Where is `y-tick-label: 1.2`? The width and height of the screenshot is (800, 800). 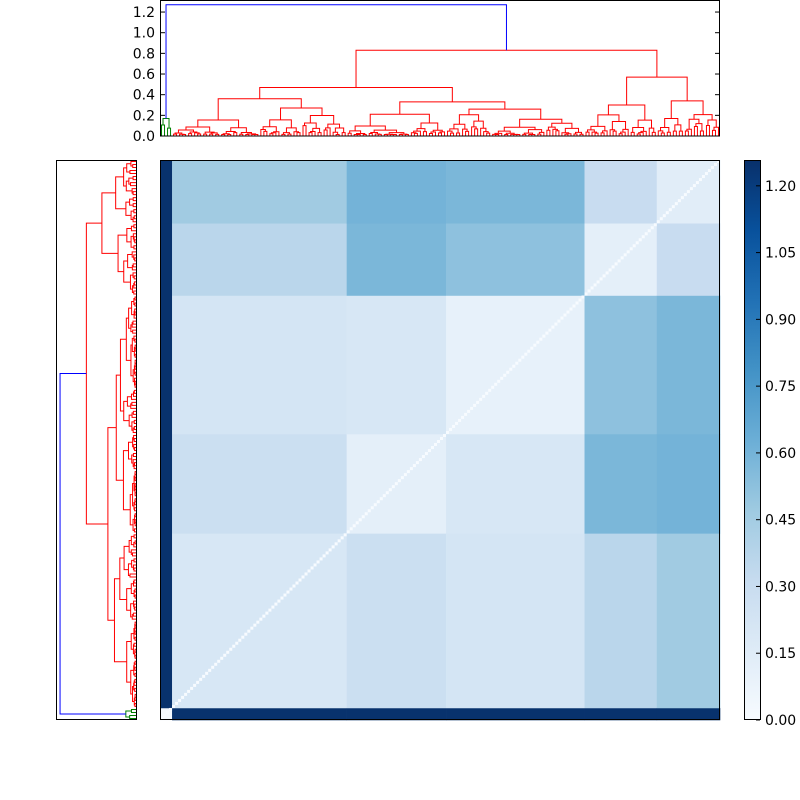
y-tick-label: 1.2 is located at coordinates (144, 13).